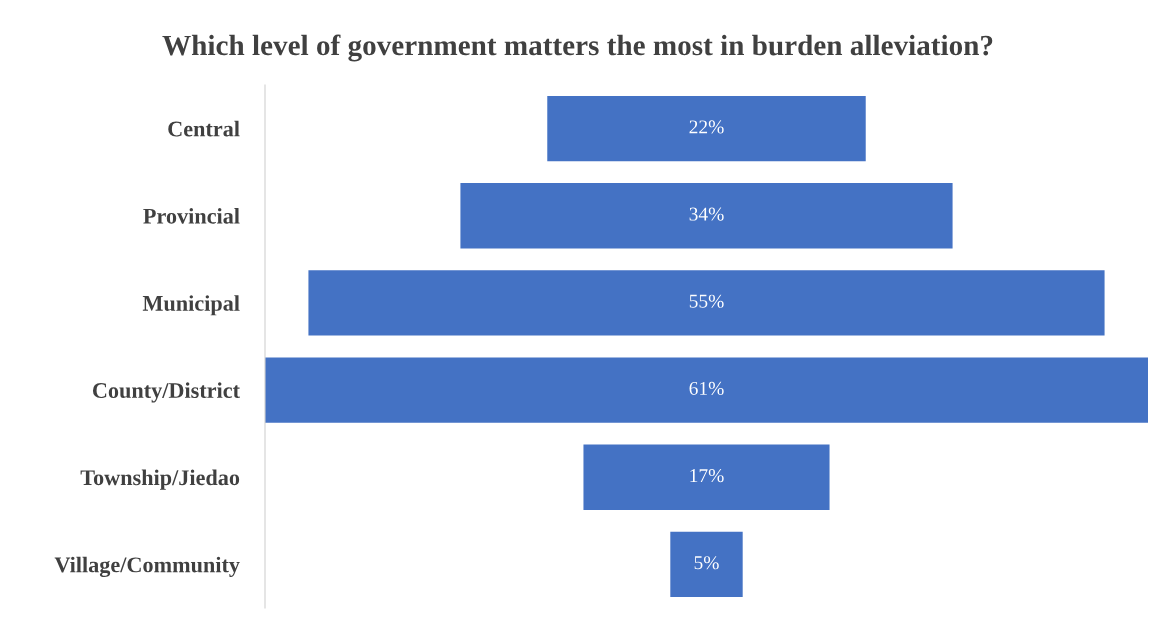 This screenshot has width=1156, height=620. What do you see at coordinates (191, 305) in the screenshot?
I see `category-label: Municipal` at bounding box center [191, 305].